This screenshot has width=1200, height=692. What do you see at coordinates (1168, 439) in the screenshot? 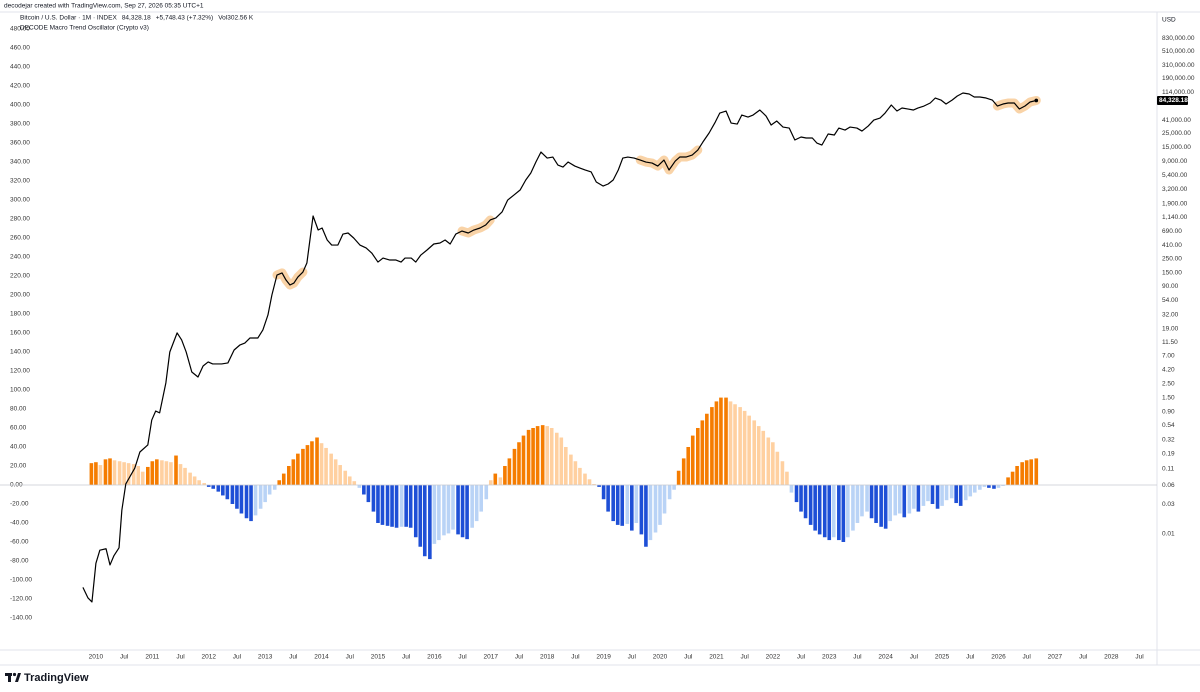
I see `y2-tick-label: 0.32` at bounding box center [1168, 439].